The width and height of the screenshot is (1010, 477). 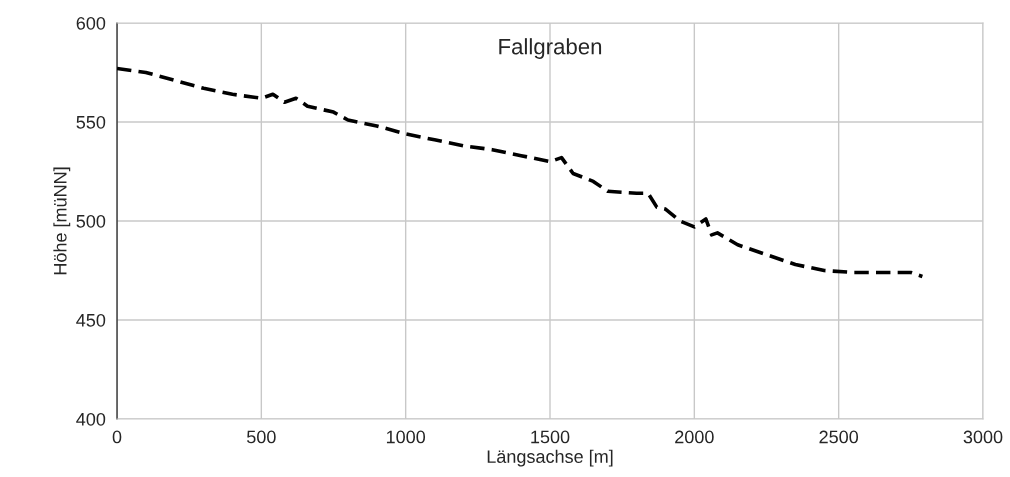 I want to click on x-tick-label: 500, so click(x=261, y=437).